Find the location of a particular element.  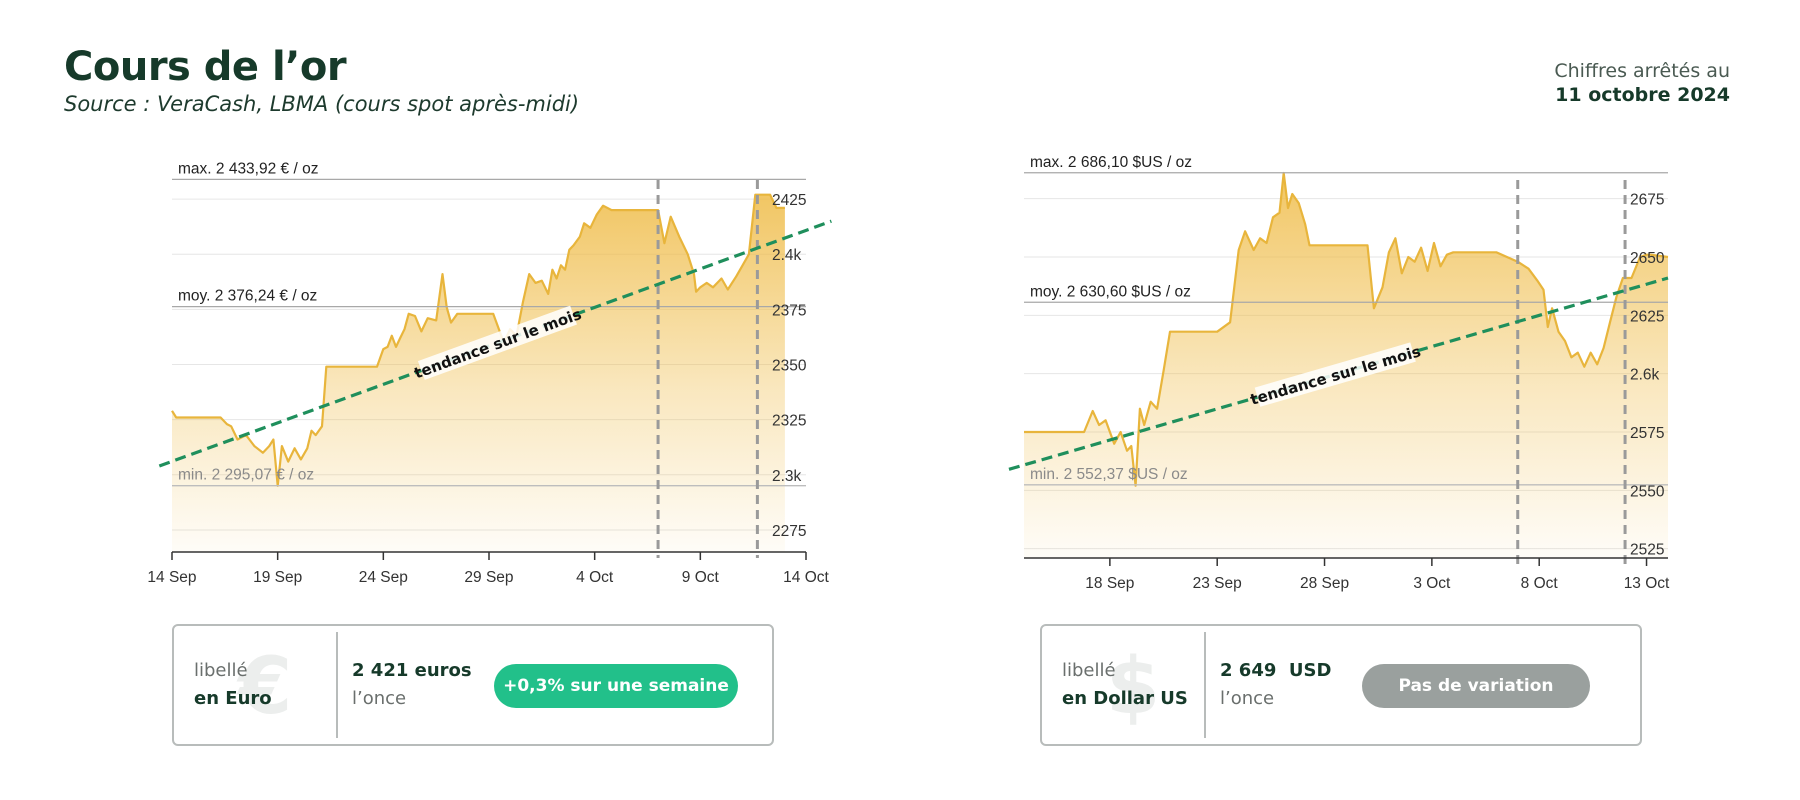

x-tick-label: 8 Oct is located at coordinates (1540, 583).